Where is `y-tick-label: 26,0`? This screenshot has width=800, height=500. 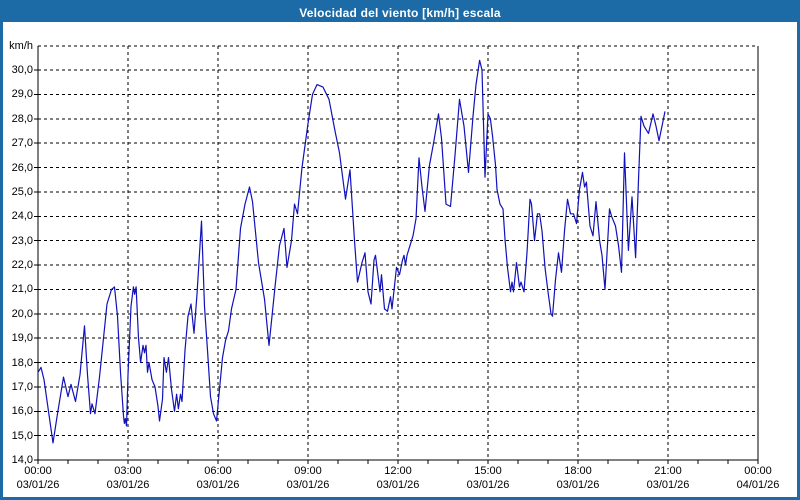 y-tick-label: 26,0 is located at coordinates (22, 167).